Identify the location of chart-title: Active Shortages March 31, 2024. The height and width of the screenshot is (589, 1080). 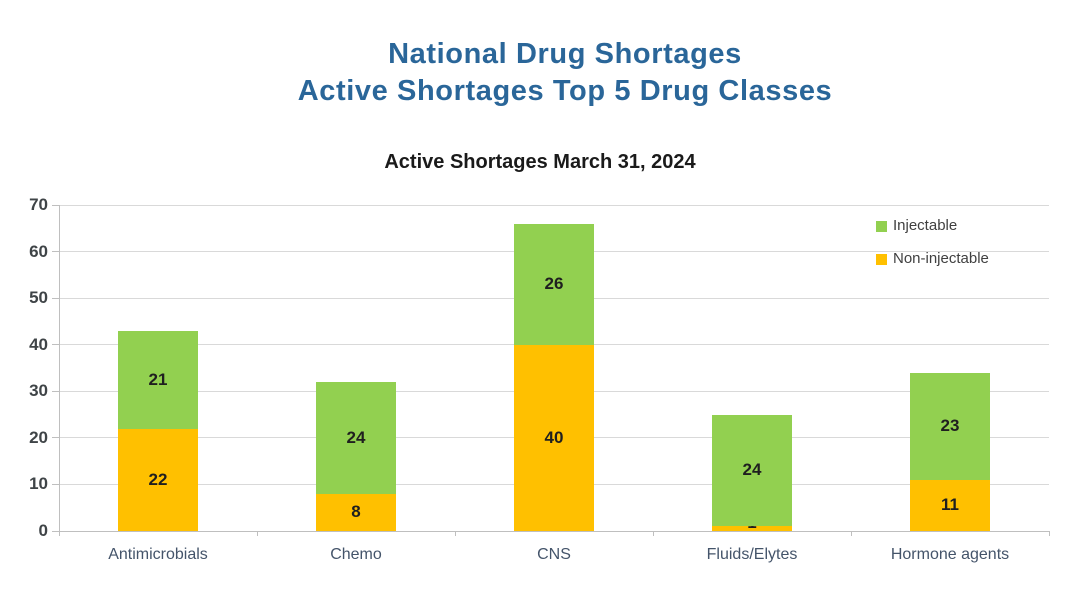
(540, 162).